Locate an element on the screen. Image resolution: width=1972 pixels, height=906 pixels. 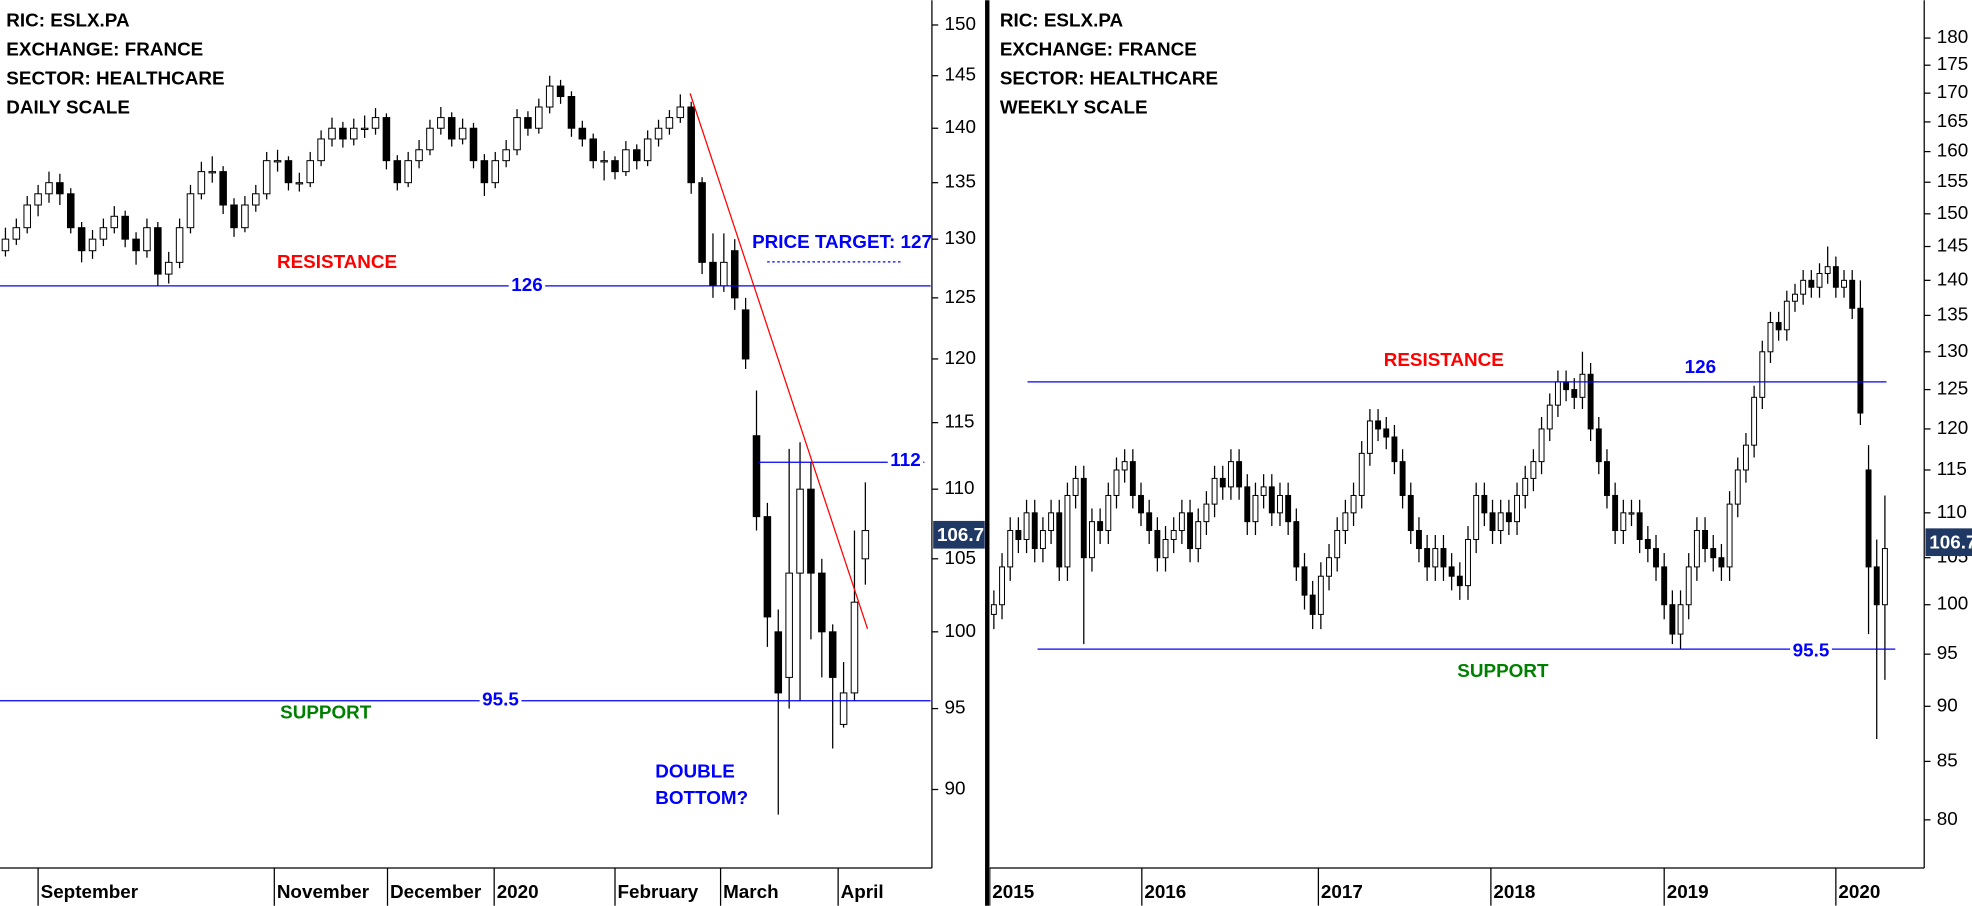
info-line: SECTOR: HEALTHCARE is located at coordinates (115, 77).